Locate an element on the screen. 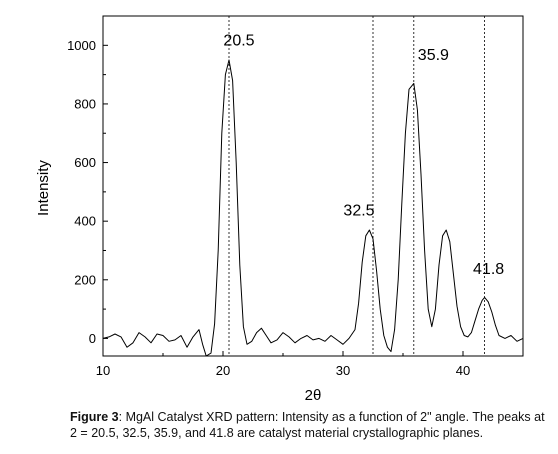  x-axis-label: 2θ is located at coordinates (313, 395).